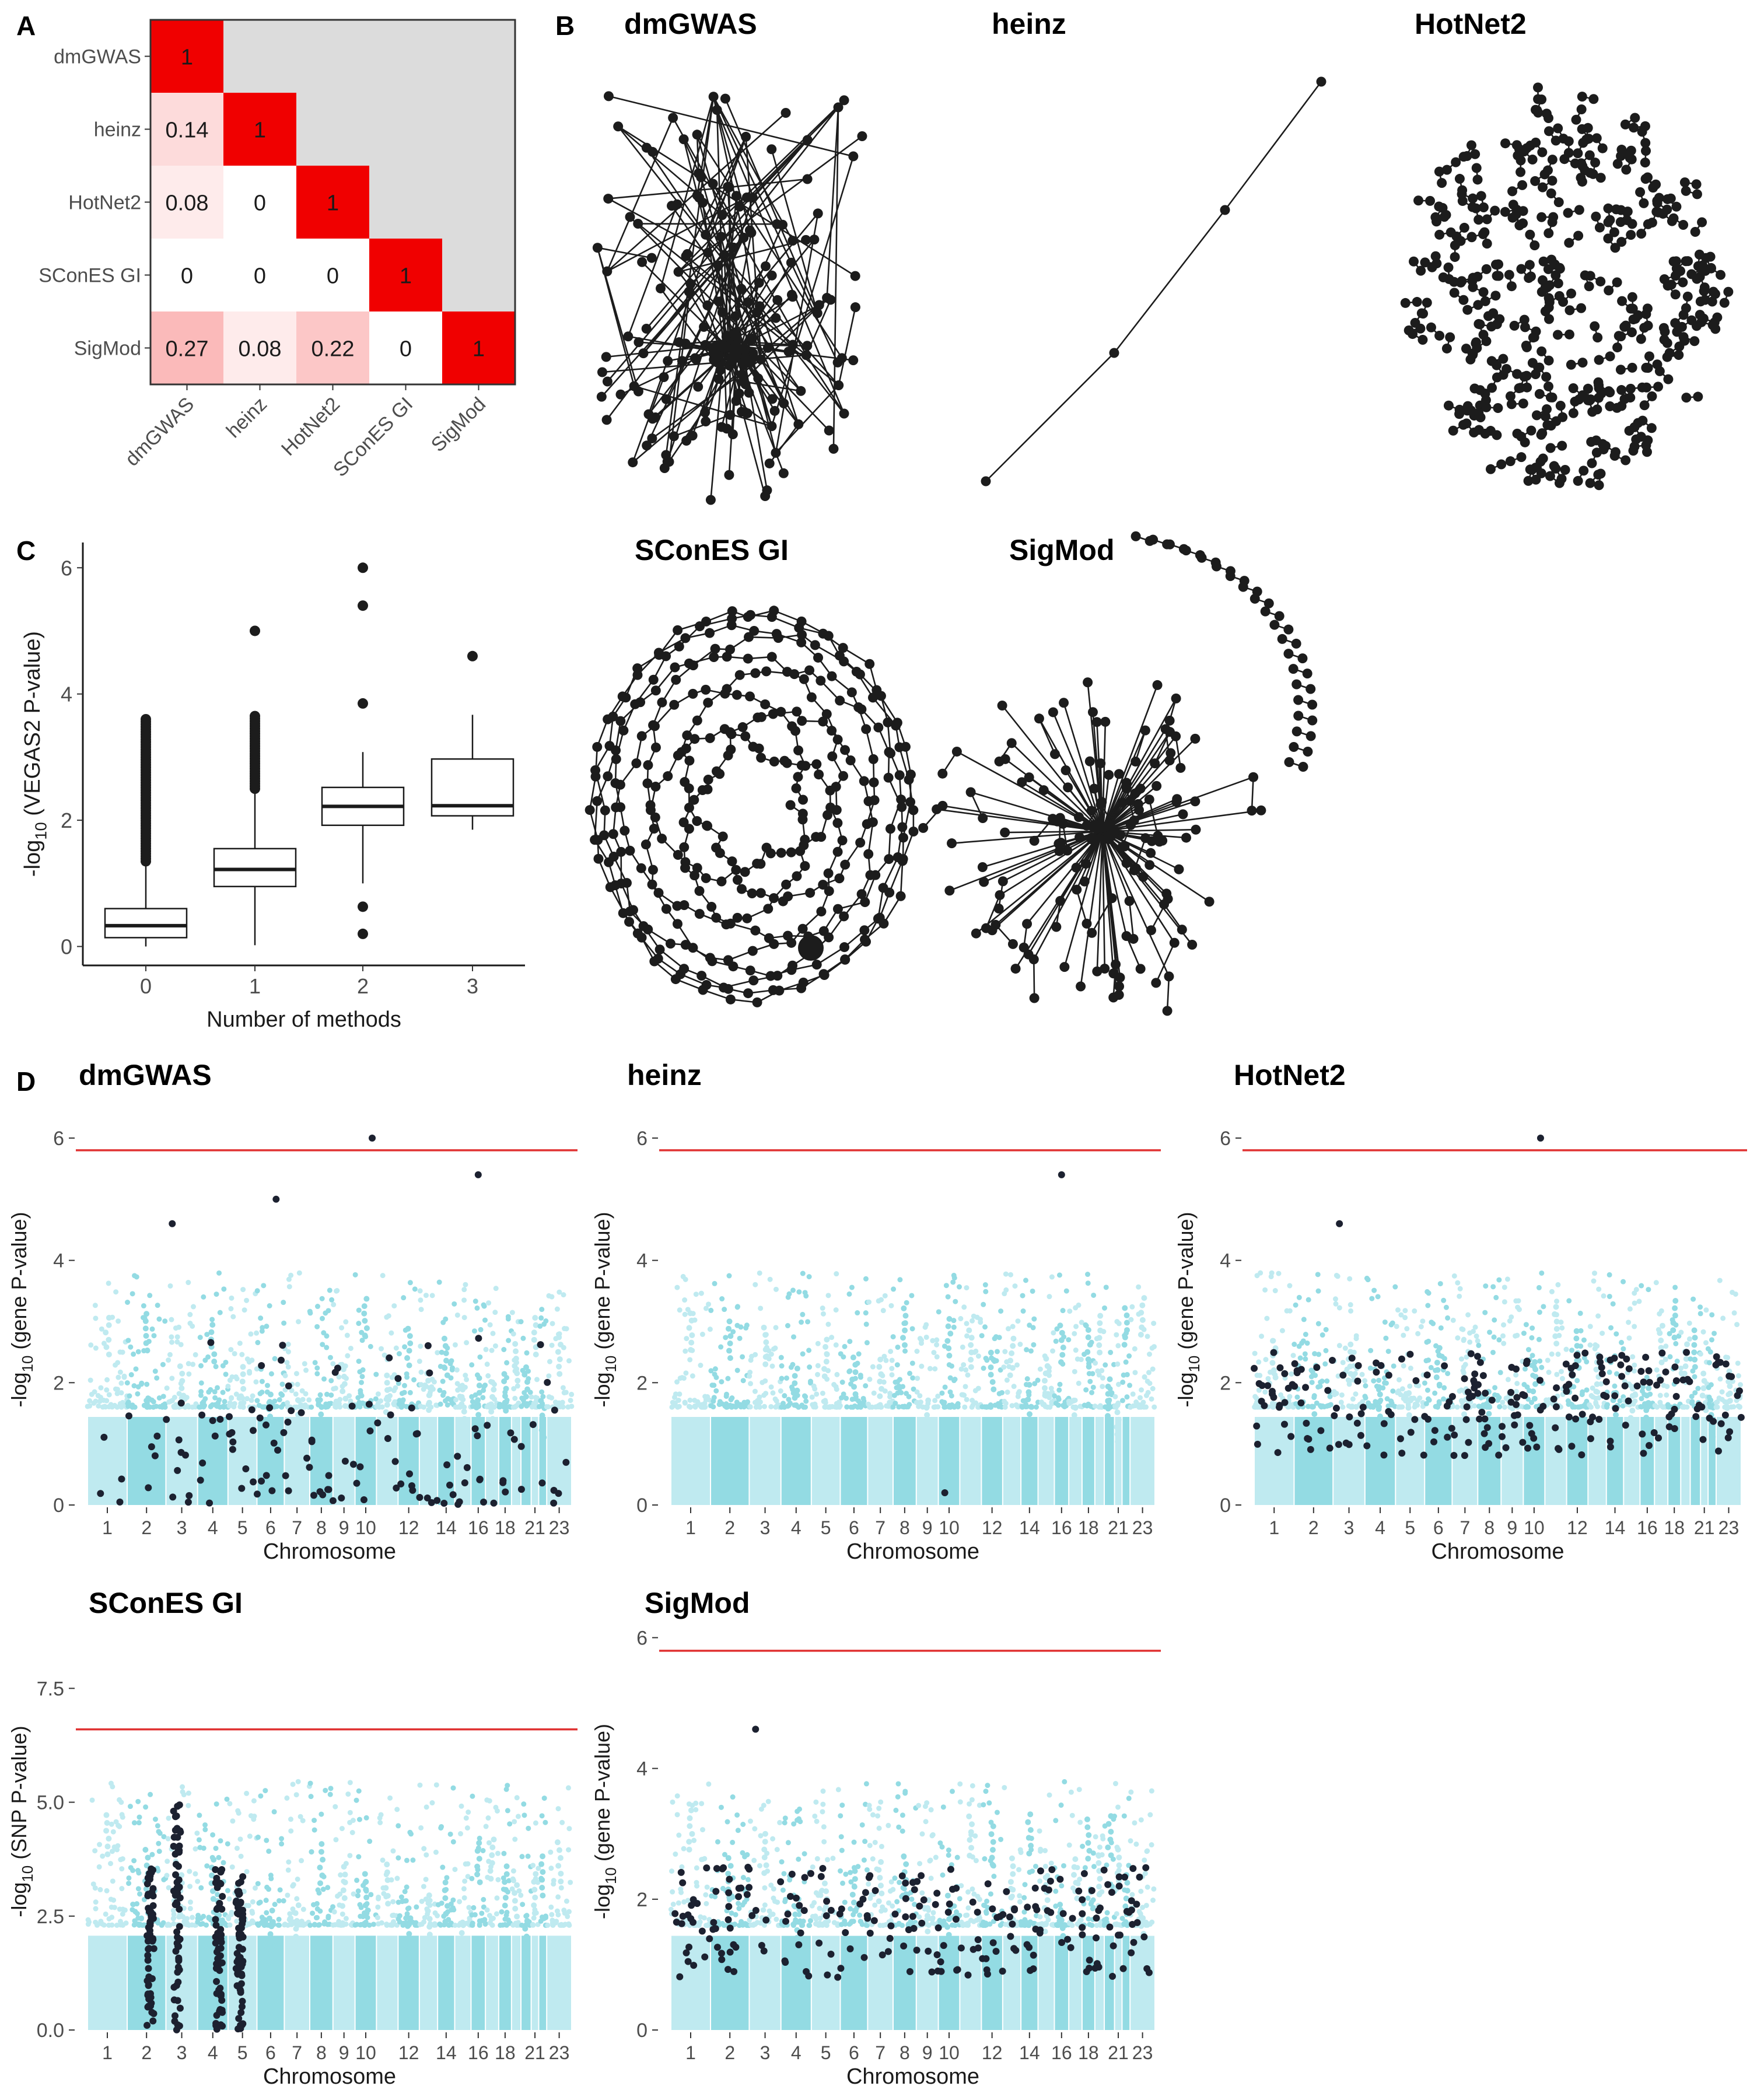 This screenshot has width=1750, height=2100. I want to click on y-axis-label-prefix: -log, so click(602, 1389).